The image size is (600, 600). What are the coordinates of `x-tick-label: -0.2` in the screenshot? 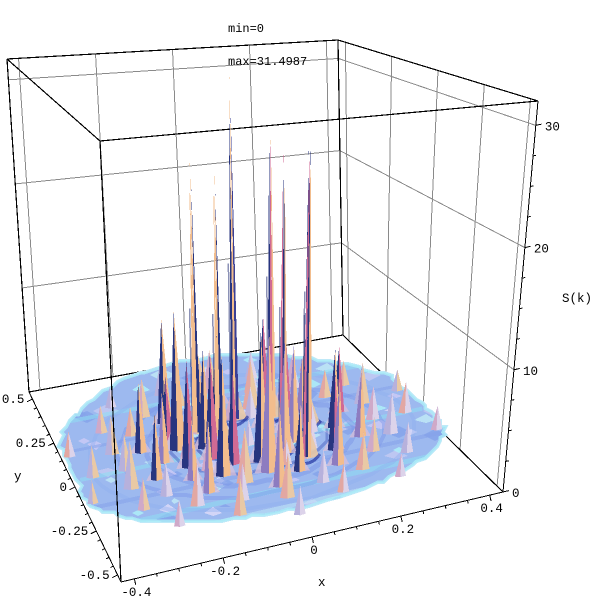 It's located at (225, 572).